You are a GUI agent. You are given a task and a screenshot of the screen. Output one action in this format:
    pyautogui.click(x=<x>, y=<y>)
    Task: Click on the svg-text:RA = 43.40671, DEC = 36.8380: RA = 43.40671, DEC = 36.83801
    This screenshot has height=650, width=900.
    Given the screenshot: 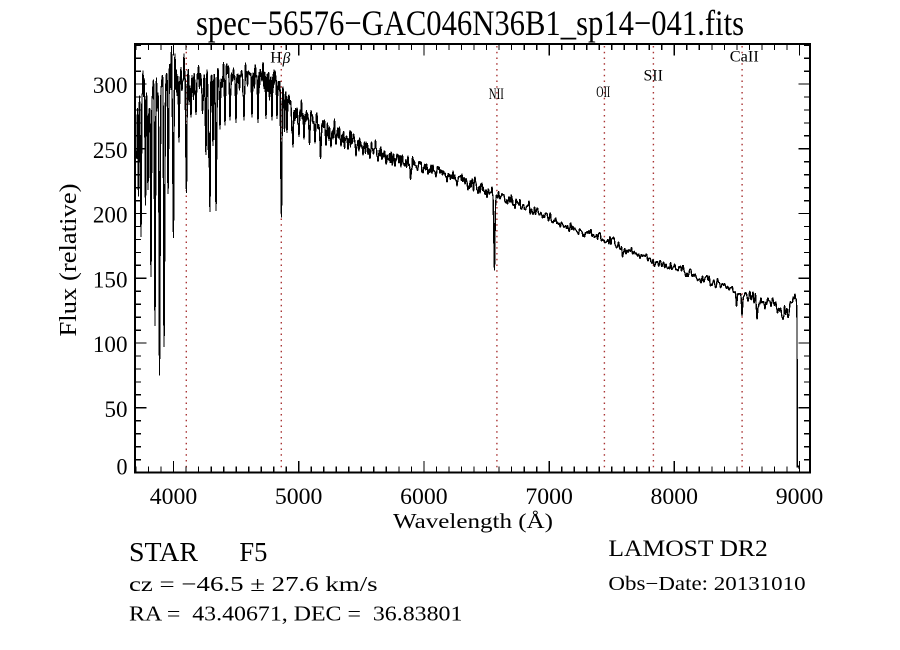 What is the action you would take?
    pyautogui.click(x=295, y=614)
    